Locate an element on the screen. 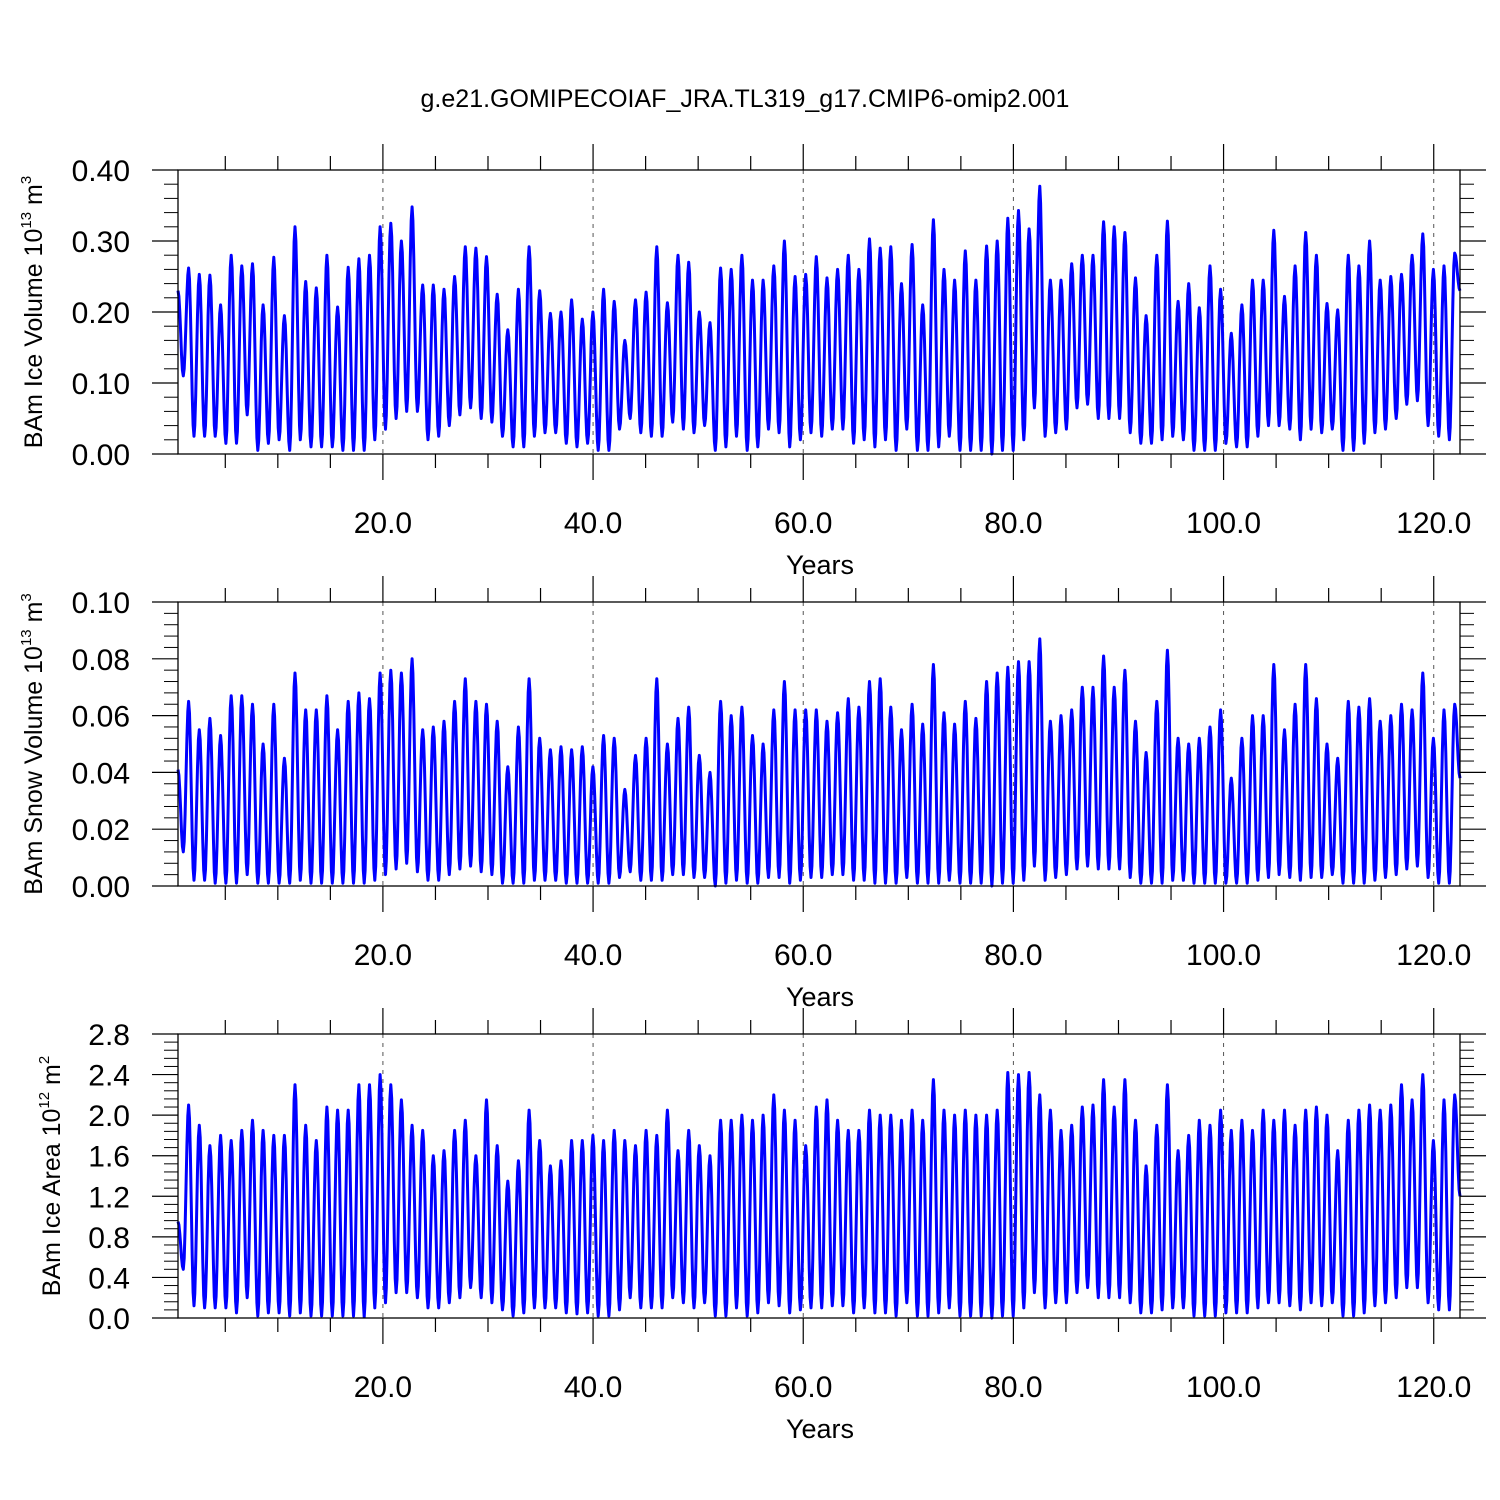  y-tick-label-5: 2.0 is located at coordinates (109, 1116).